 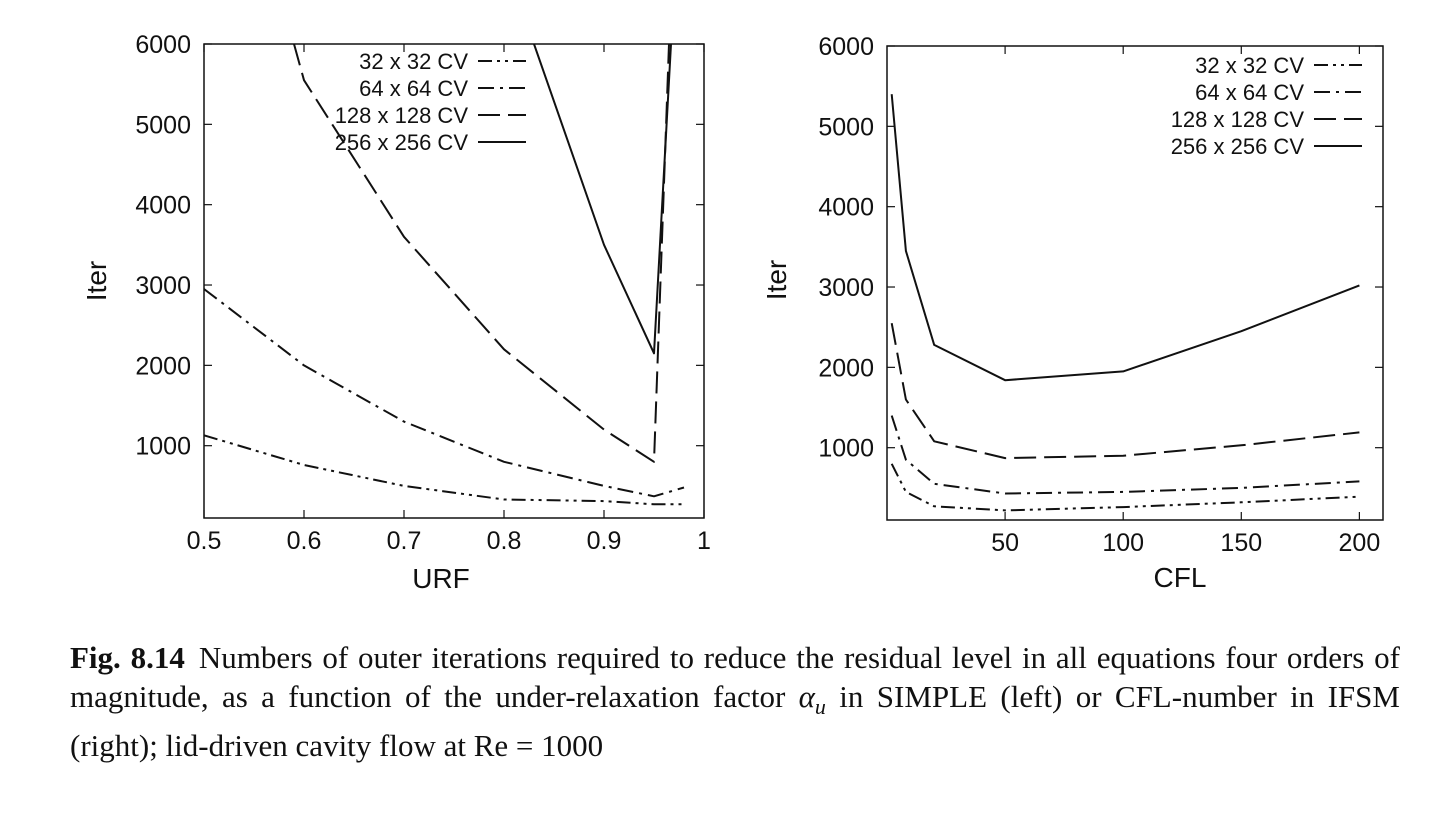 What do you see at coordinates (127, 657) in the screenshot?
I see `caption-label: Fig. 8.14` at bounding box center [127, 657].